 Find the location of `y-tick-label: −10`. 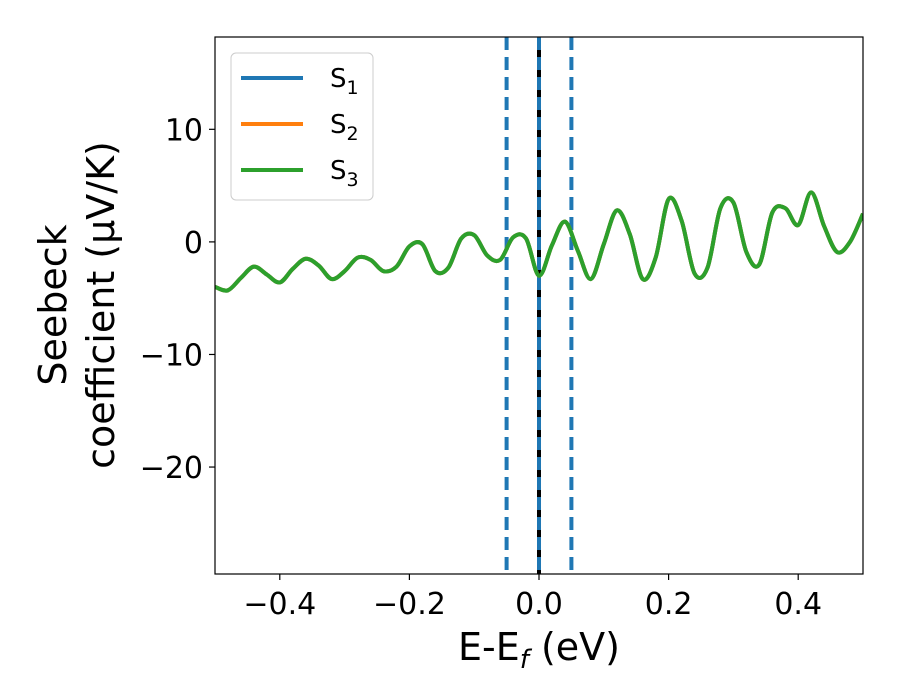

y-tick-label: −10 is located at coordinates (171, 355).